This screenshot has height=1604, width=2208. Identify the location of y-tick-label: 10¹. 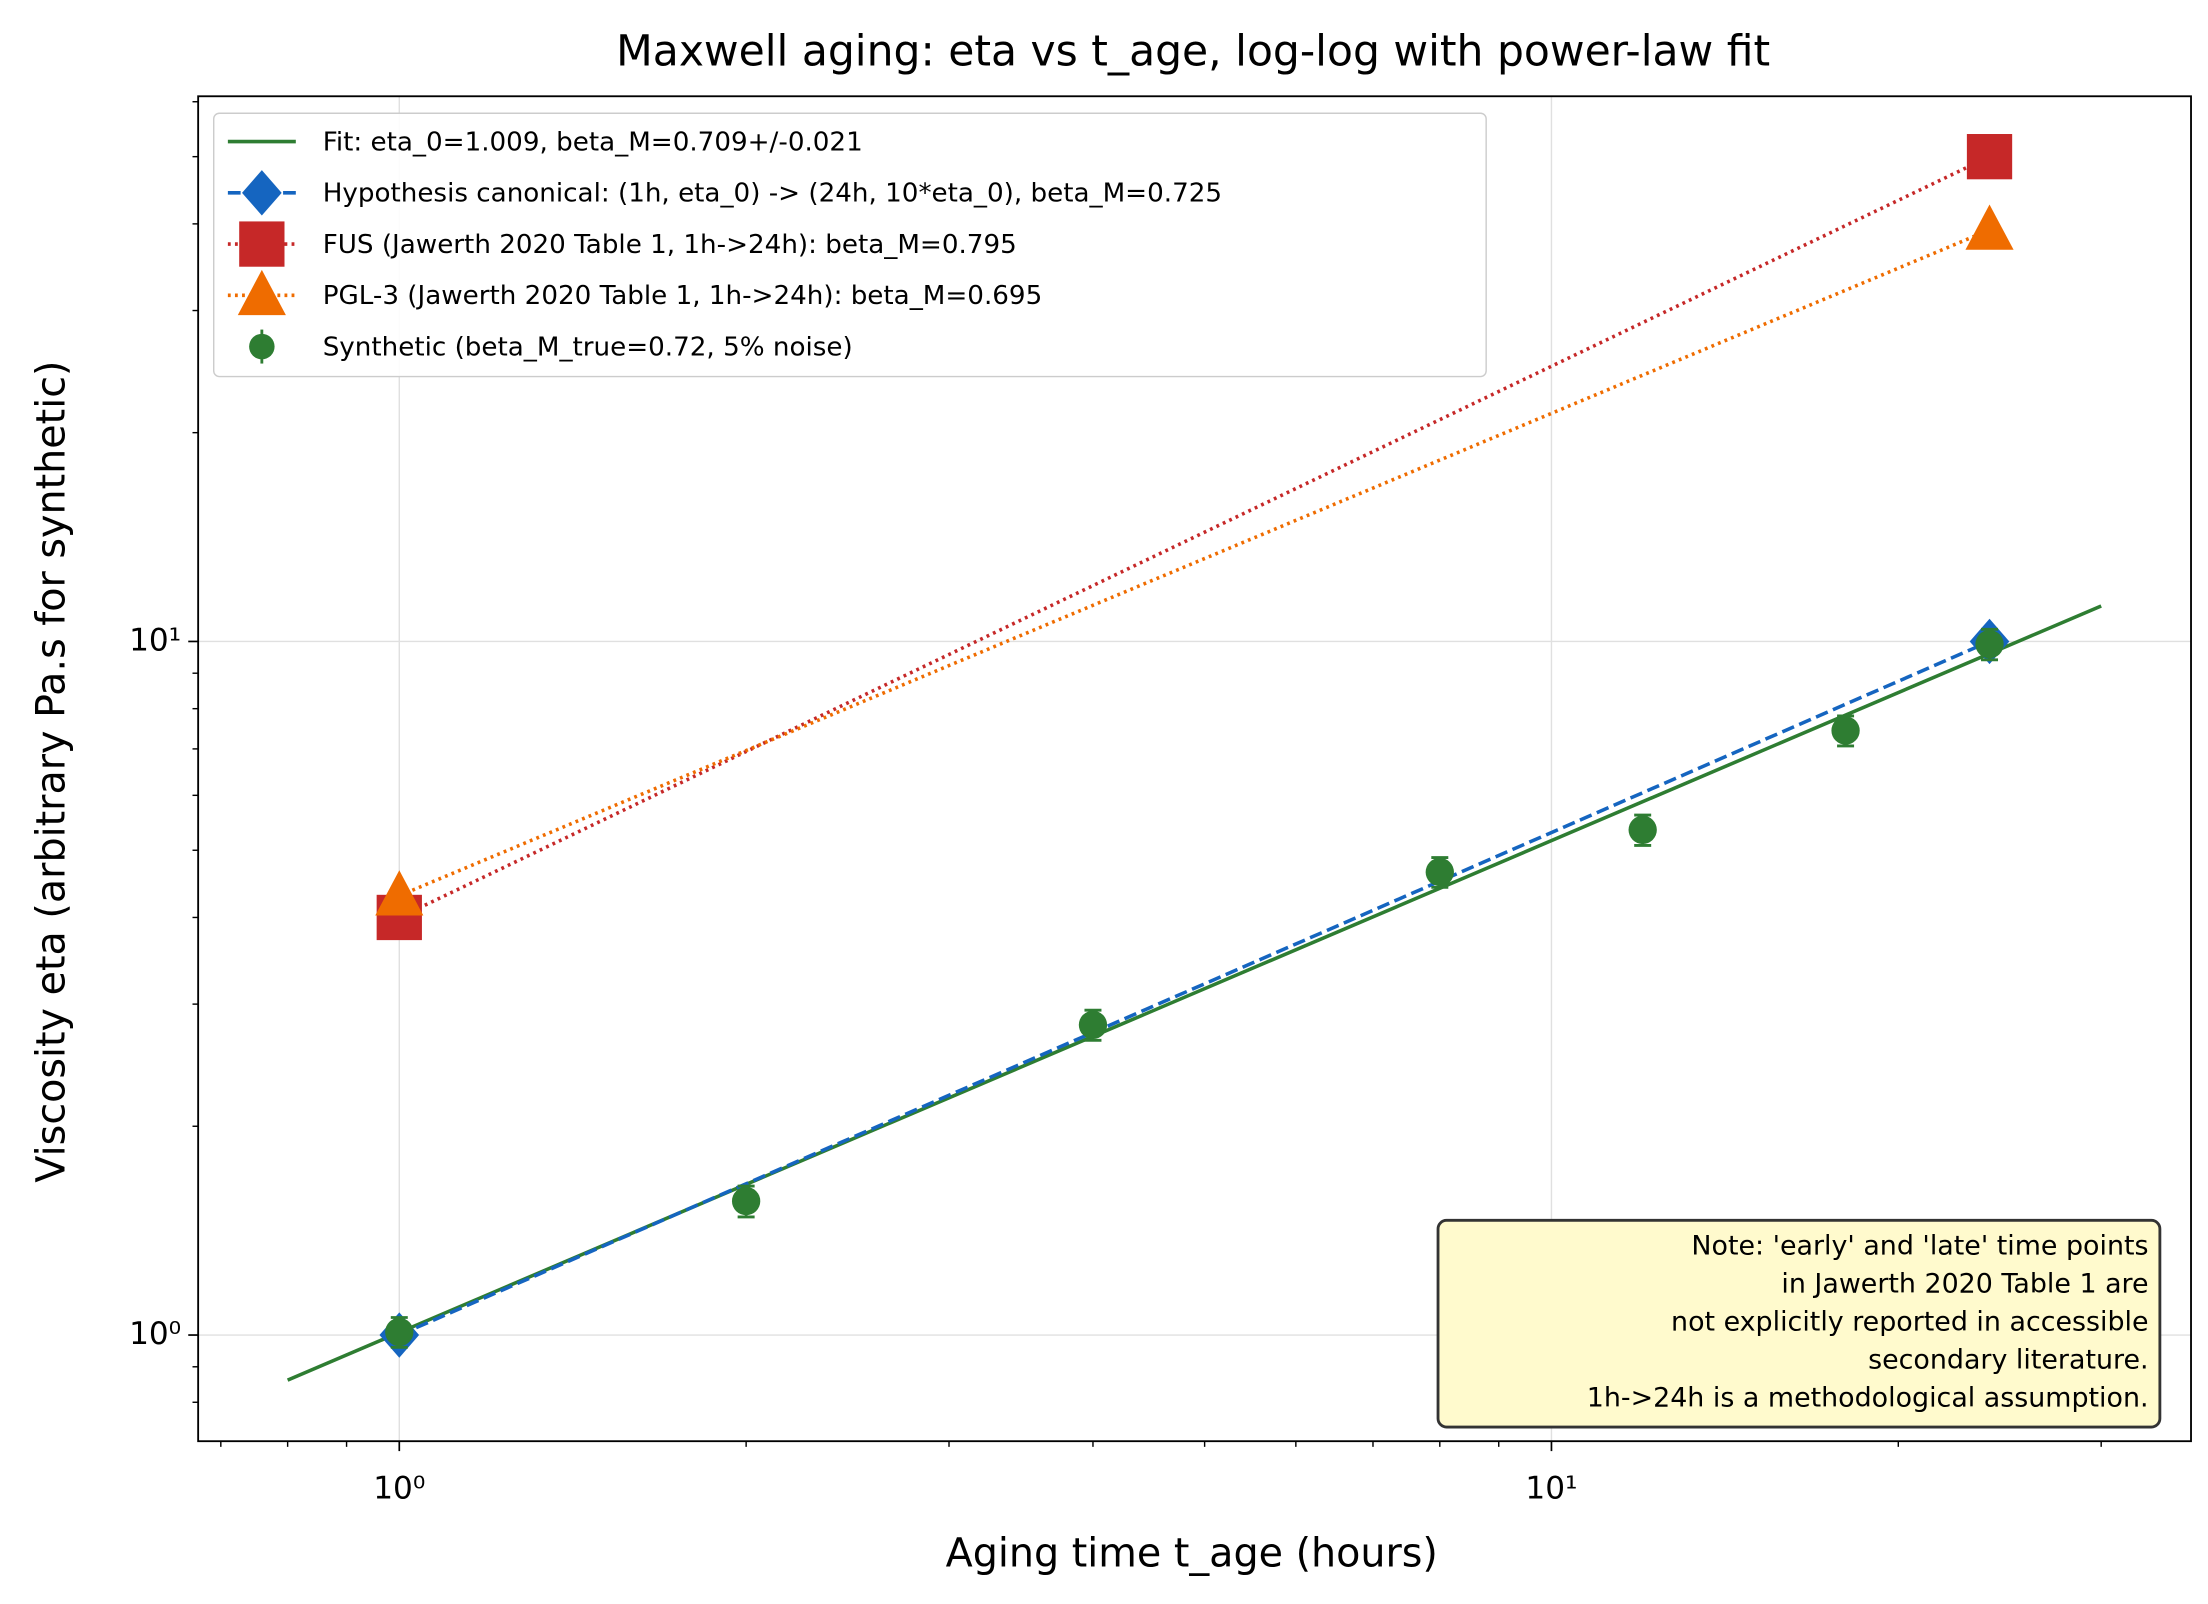
(155, 640).